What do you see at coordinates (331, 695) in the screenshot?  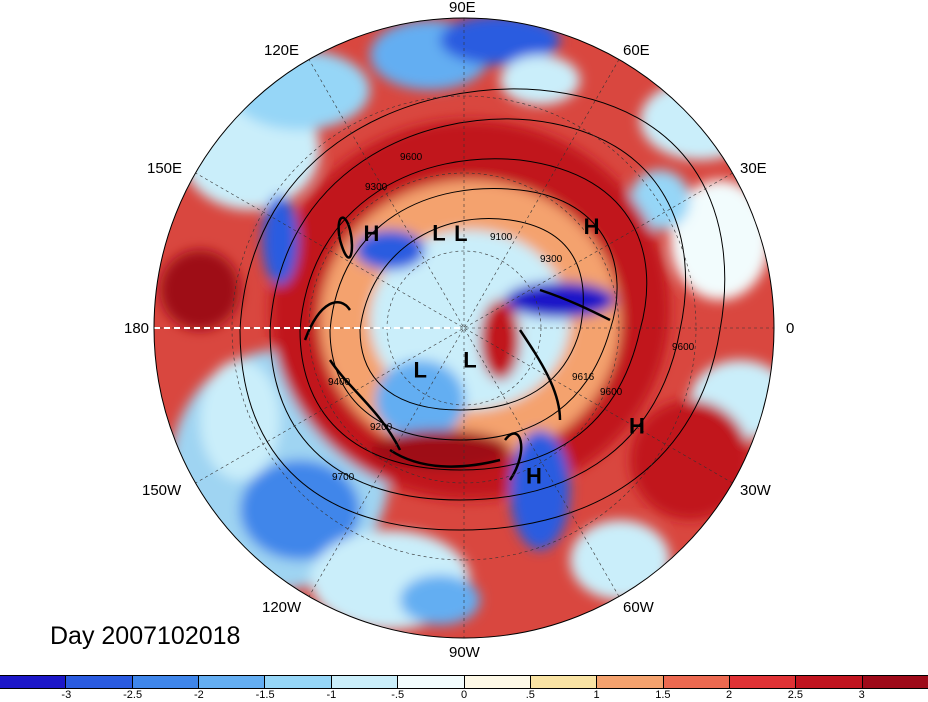 I see `colorbar-label-4: -1` at bounding box center [331, 695].